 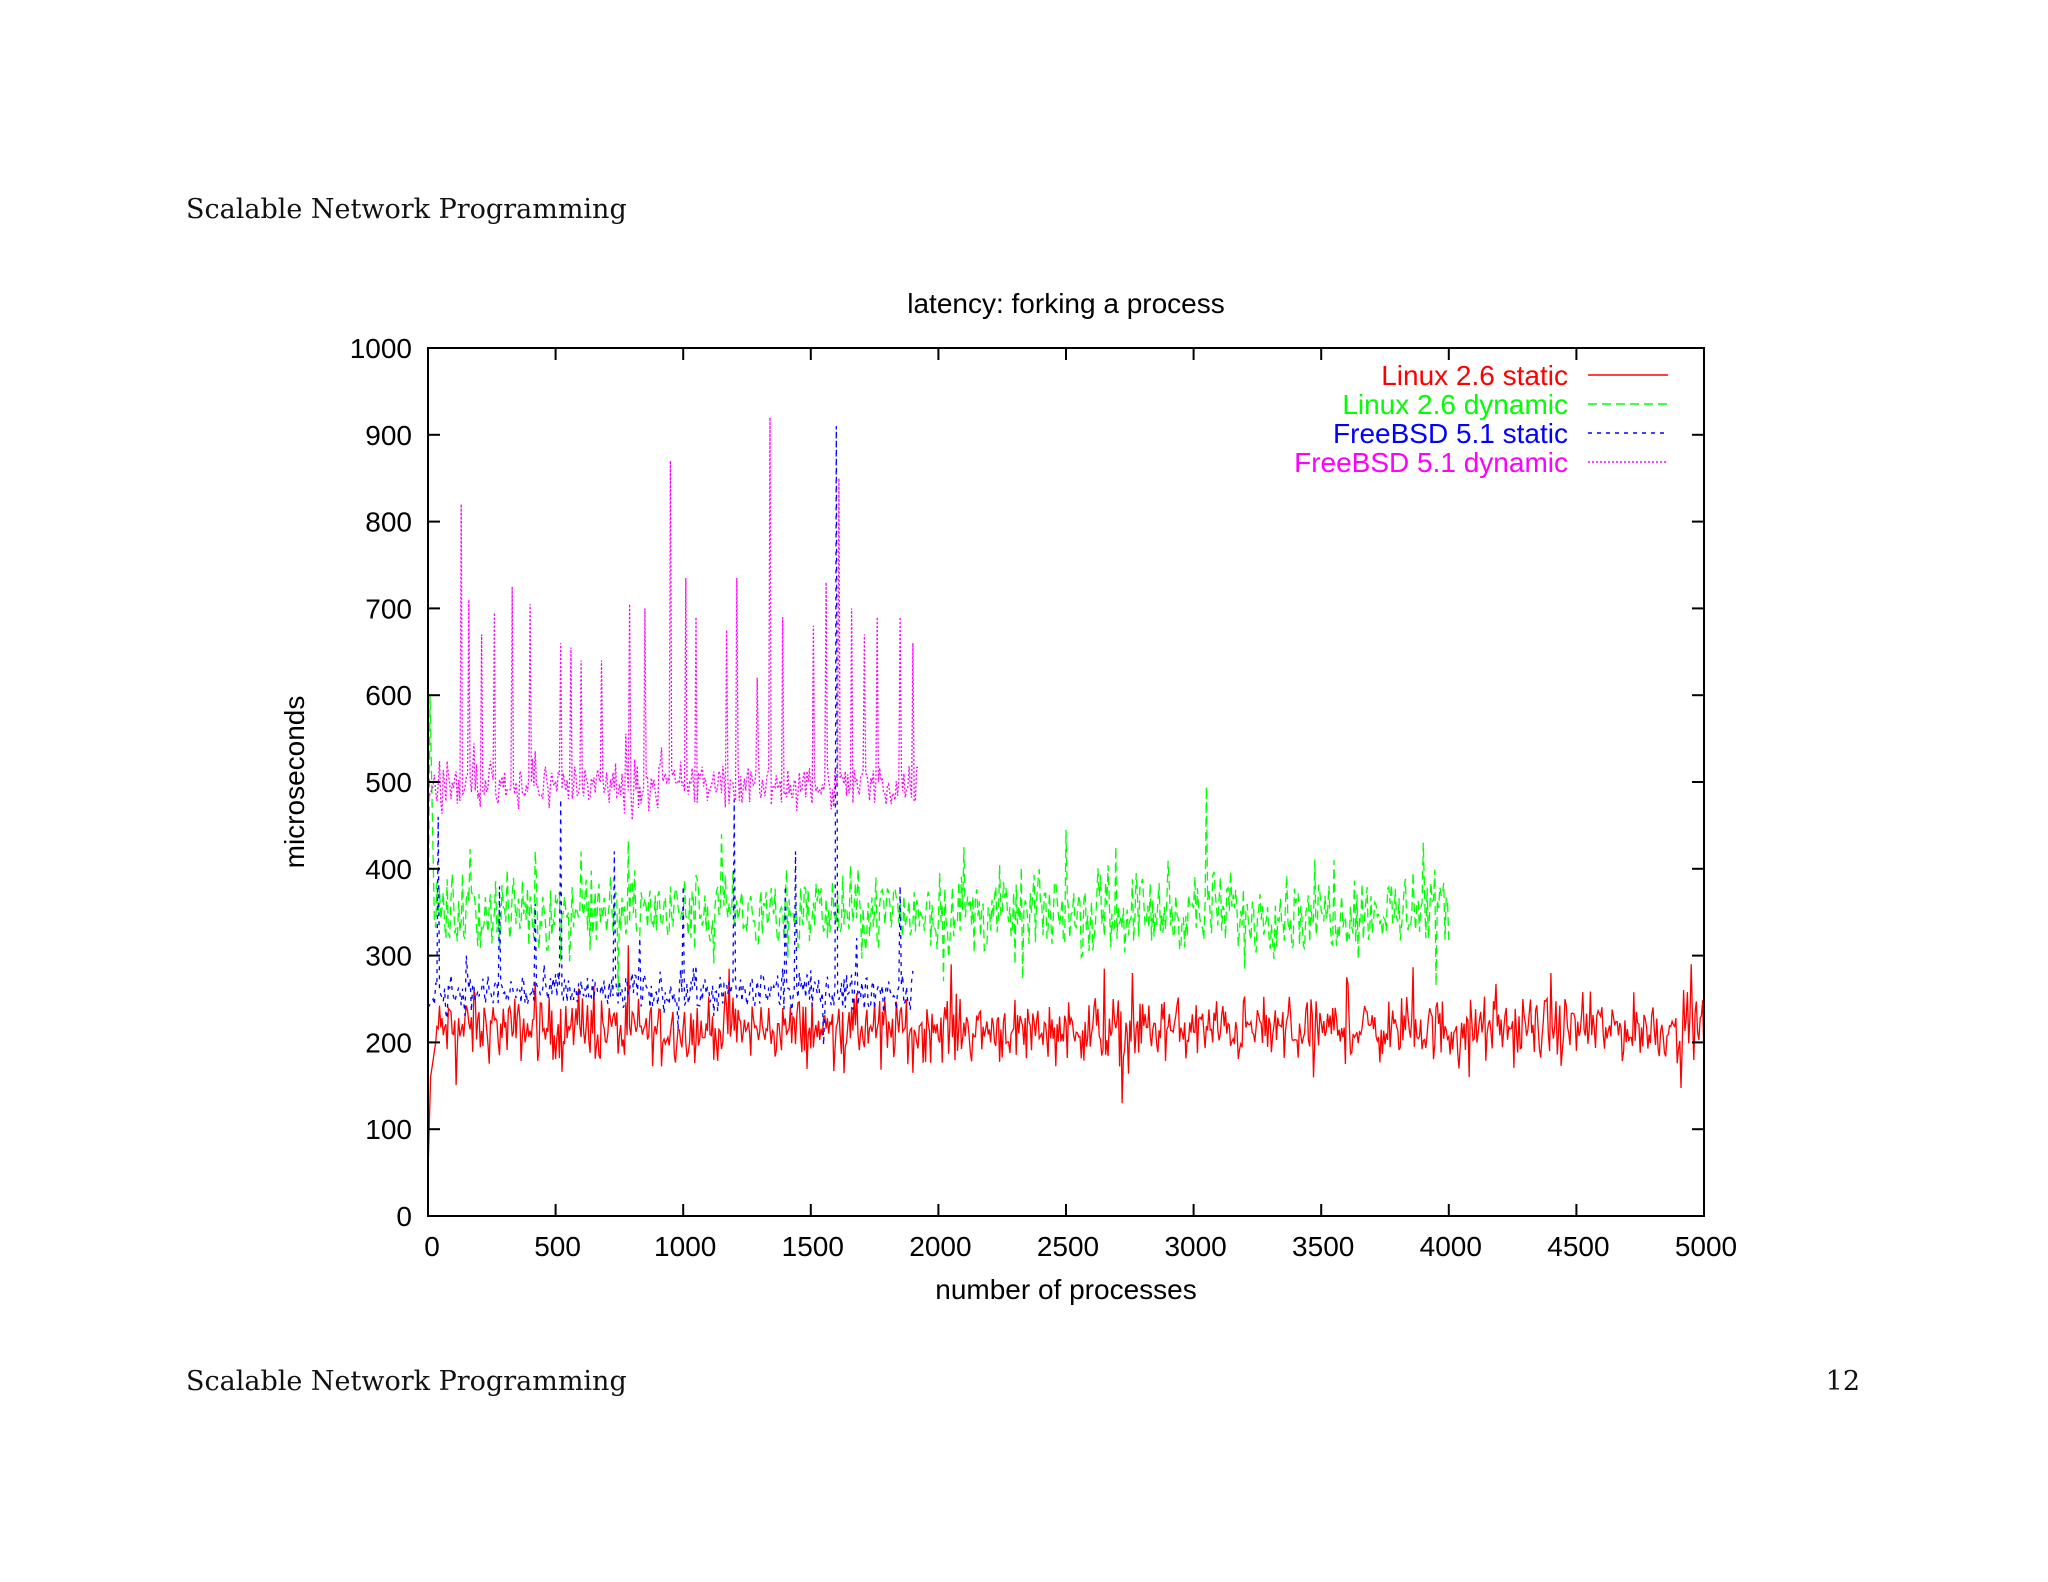 What do you see at coordinates (685, 1246) in the screenshot?
I see `x-tick-label: 1000` at bounding box center [685, 1246].